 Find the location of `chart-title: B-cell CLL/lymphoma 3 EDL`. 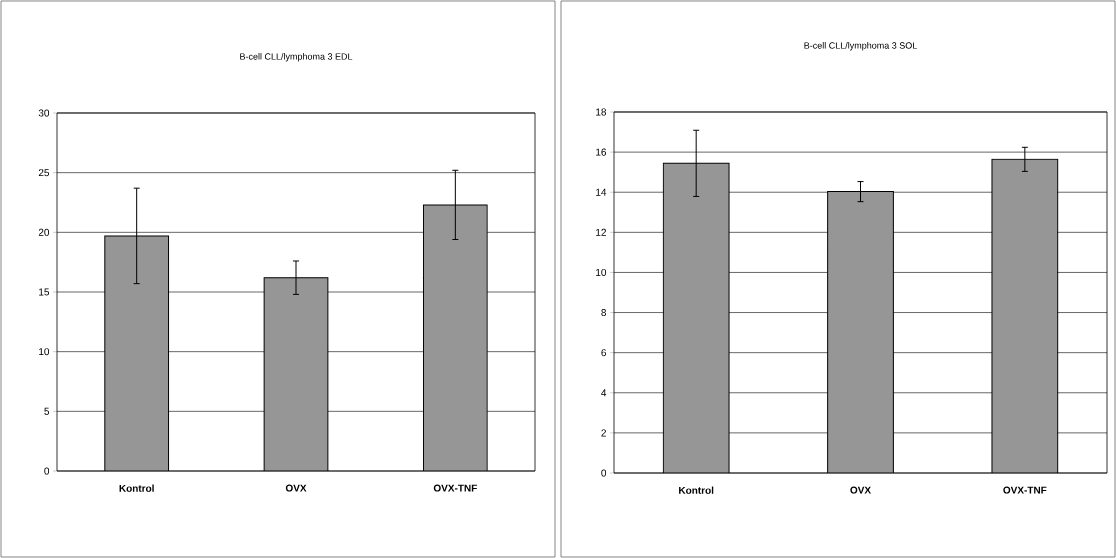

chart-title: B-cell CLL/lymphoma 3 EDL is located at coordinates (296, 57).